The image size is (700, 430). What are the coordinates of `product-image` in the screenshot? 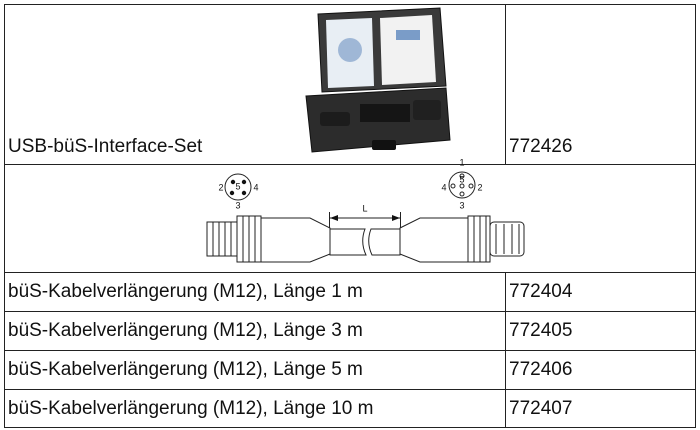 It's located at (378, 80).